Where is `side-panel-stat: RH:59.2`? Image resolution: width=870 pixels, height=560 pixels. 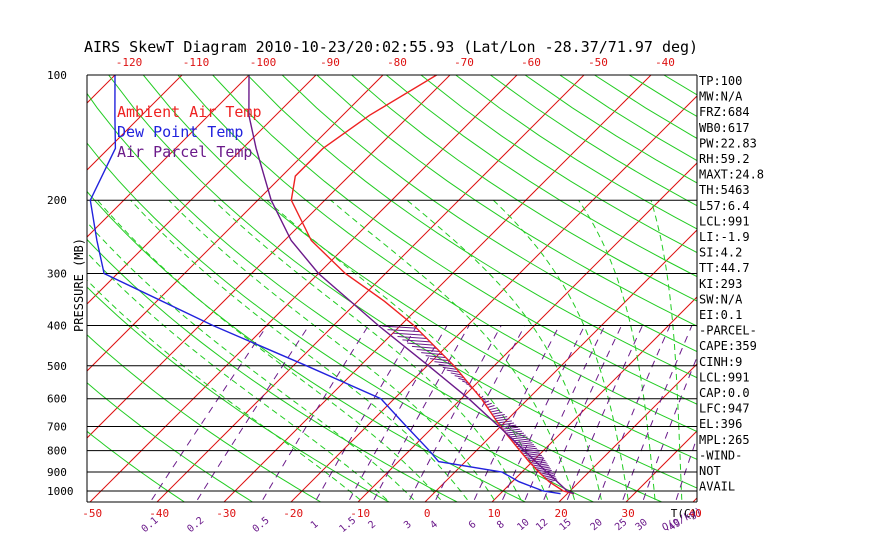
side-panel-stat: RH:59.2 is located at coordinates (724, 159).